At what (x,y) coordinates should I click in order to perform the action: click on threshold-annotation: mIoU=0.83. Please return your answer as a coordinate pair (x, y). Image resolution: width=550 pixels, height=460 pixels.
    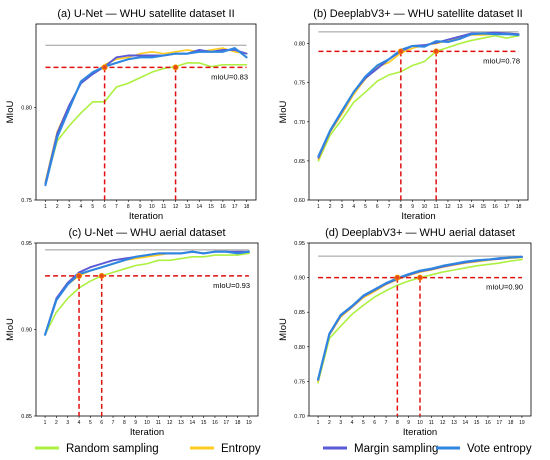
    Looking at the image, I should click on (229, 76).